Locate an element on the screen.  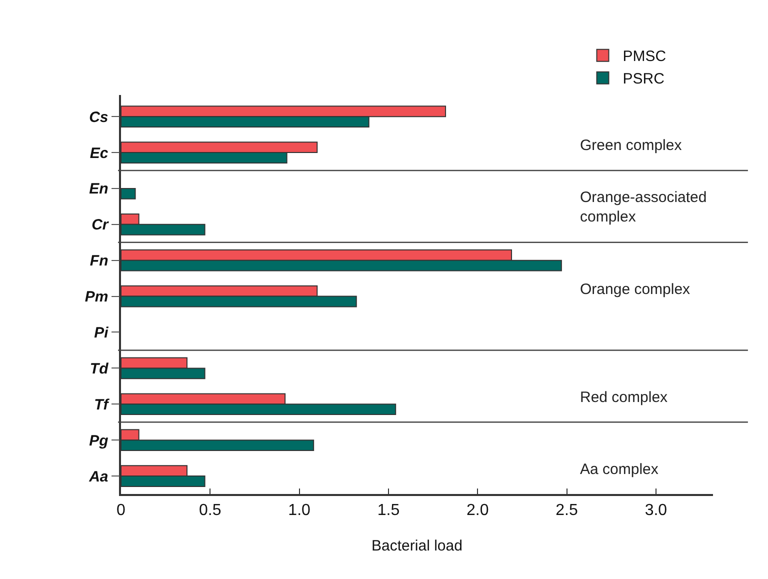
x-tick-label: 0.5 is located at coordinates (210, 510).